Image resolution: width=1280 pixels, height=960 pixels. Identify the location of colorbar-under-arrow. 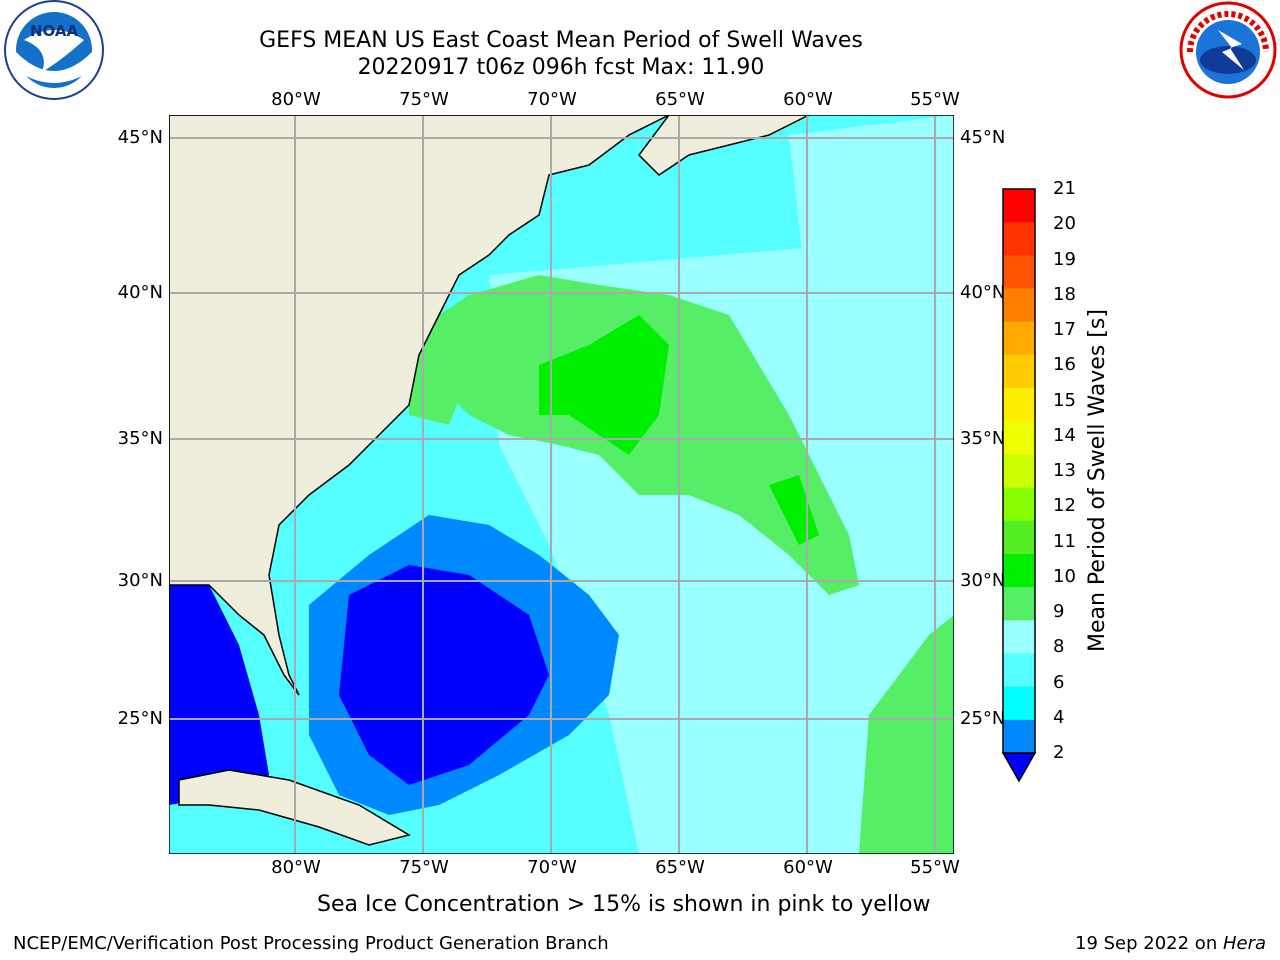
(1019, 767).